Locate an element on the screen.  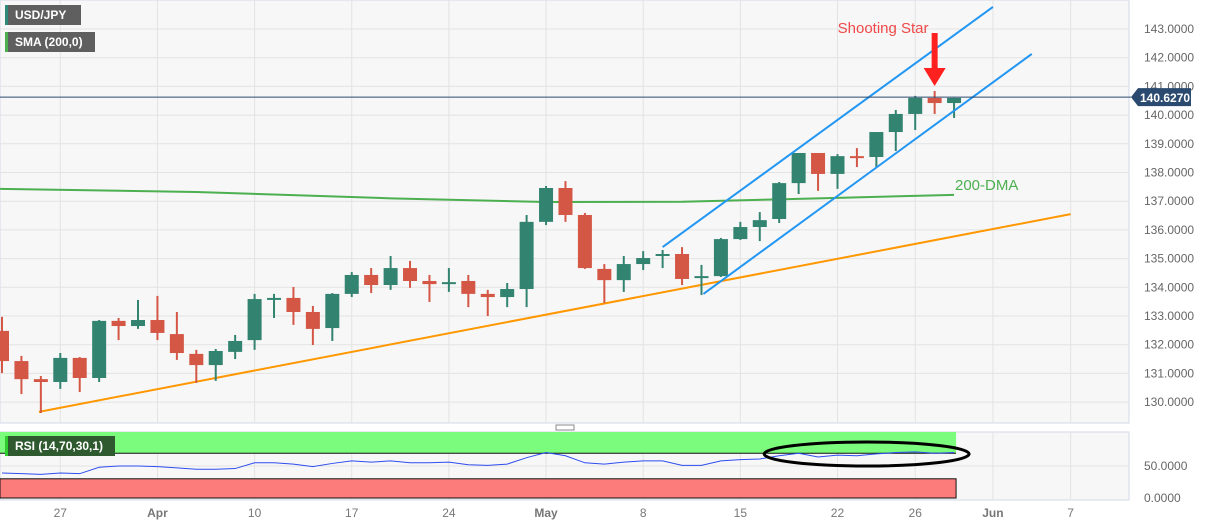
time-tick-label: 7 is located at coordinates (1070, 513).